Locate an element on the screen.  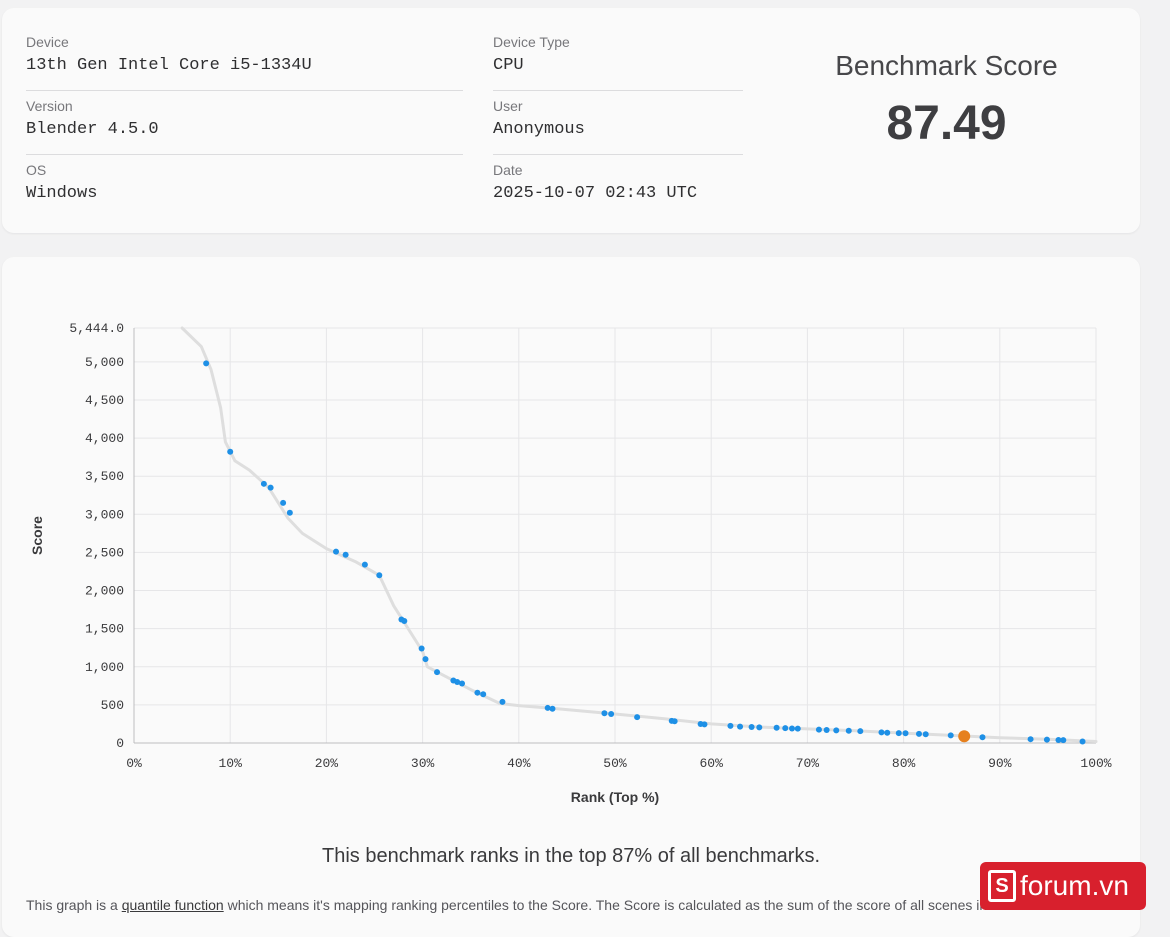
x-tick-label: 80% is located at coordinates (904, 763).